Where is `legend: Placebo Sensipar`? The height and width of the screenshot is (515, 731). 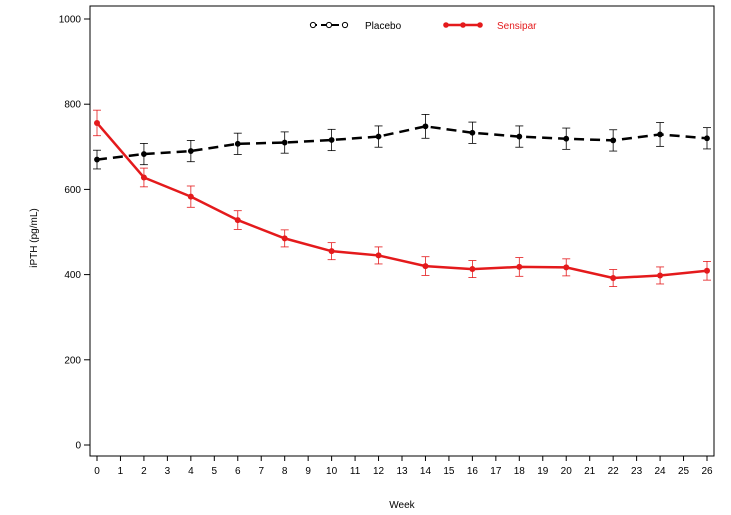
legend: Placebo Sensipar is located at coordinates (423, 26).